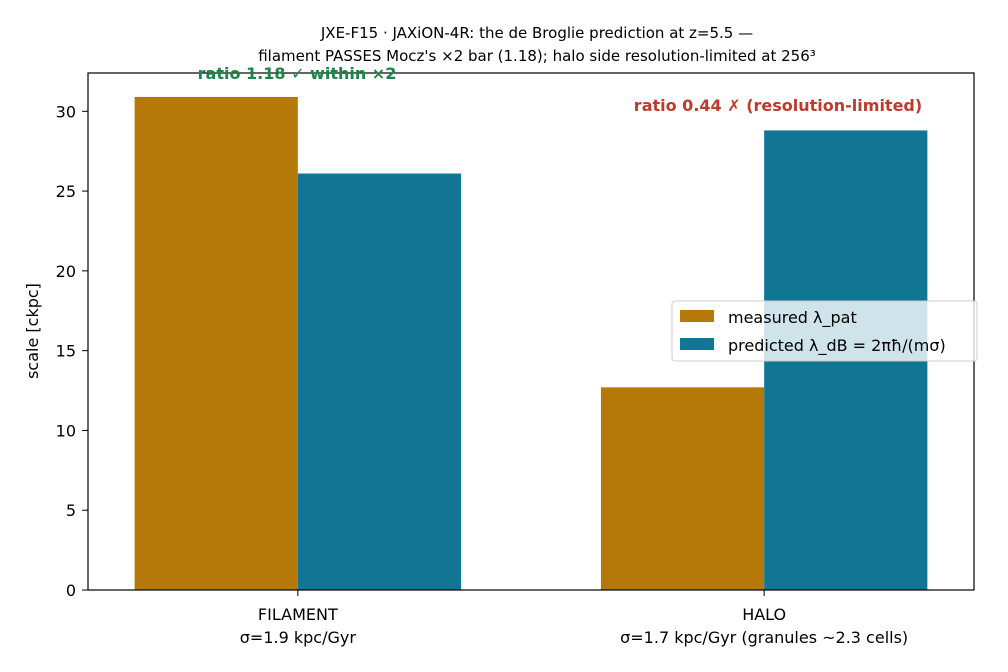 Image resolution: width=1008 pixels, height=672 pixels. Describe the element at coordinates (792, 318) in the screenshot. I see `legend-label-measured: measured λ_pat` at that location.